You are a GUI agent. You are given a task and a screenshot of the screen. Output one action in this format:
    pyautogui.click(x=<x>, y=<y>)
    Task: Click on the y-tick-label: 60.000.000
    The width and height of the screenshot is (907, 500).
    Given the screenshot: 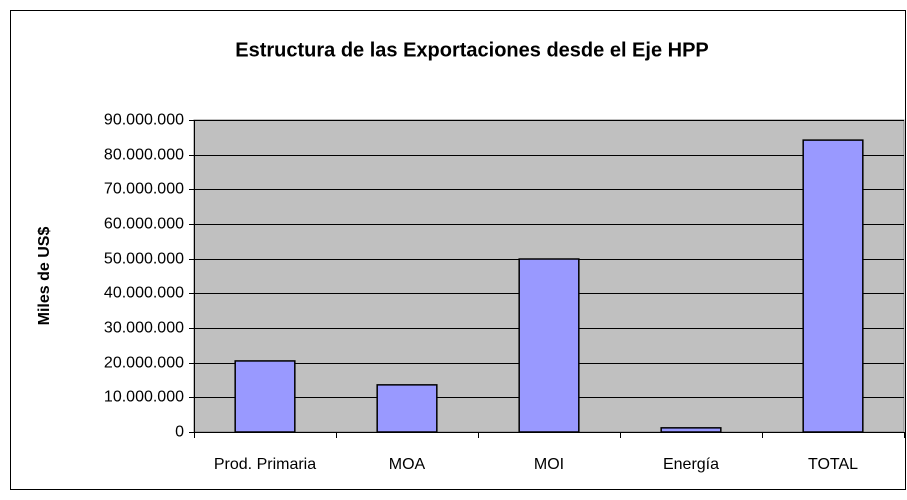 What is the action you would take?
    pyautogui.click(x=144, y=224)
    